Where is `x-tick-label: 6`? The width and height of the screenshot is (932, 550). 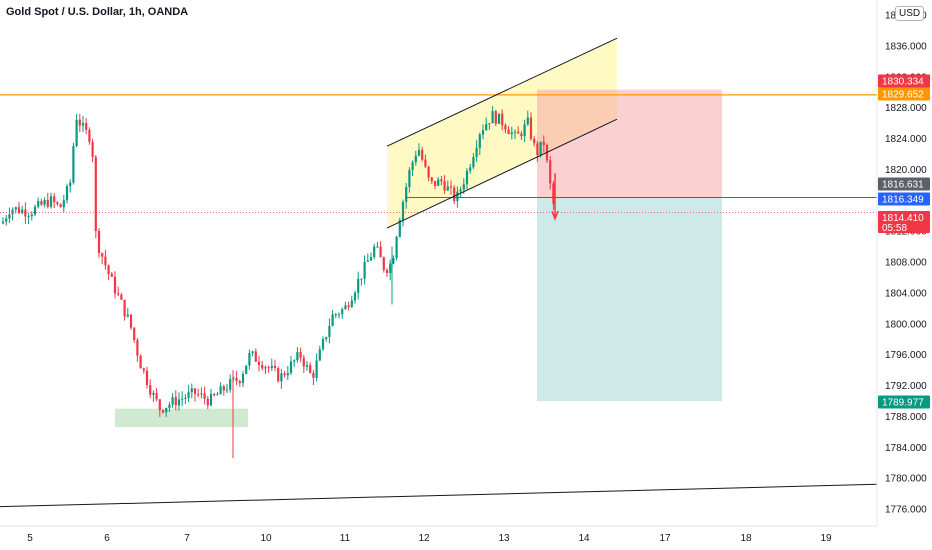
x-tick-label: 6 is located at coordinates (107, 538).